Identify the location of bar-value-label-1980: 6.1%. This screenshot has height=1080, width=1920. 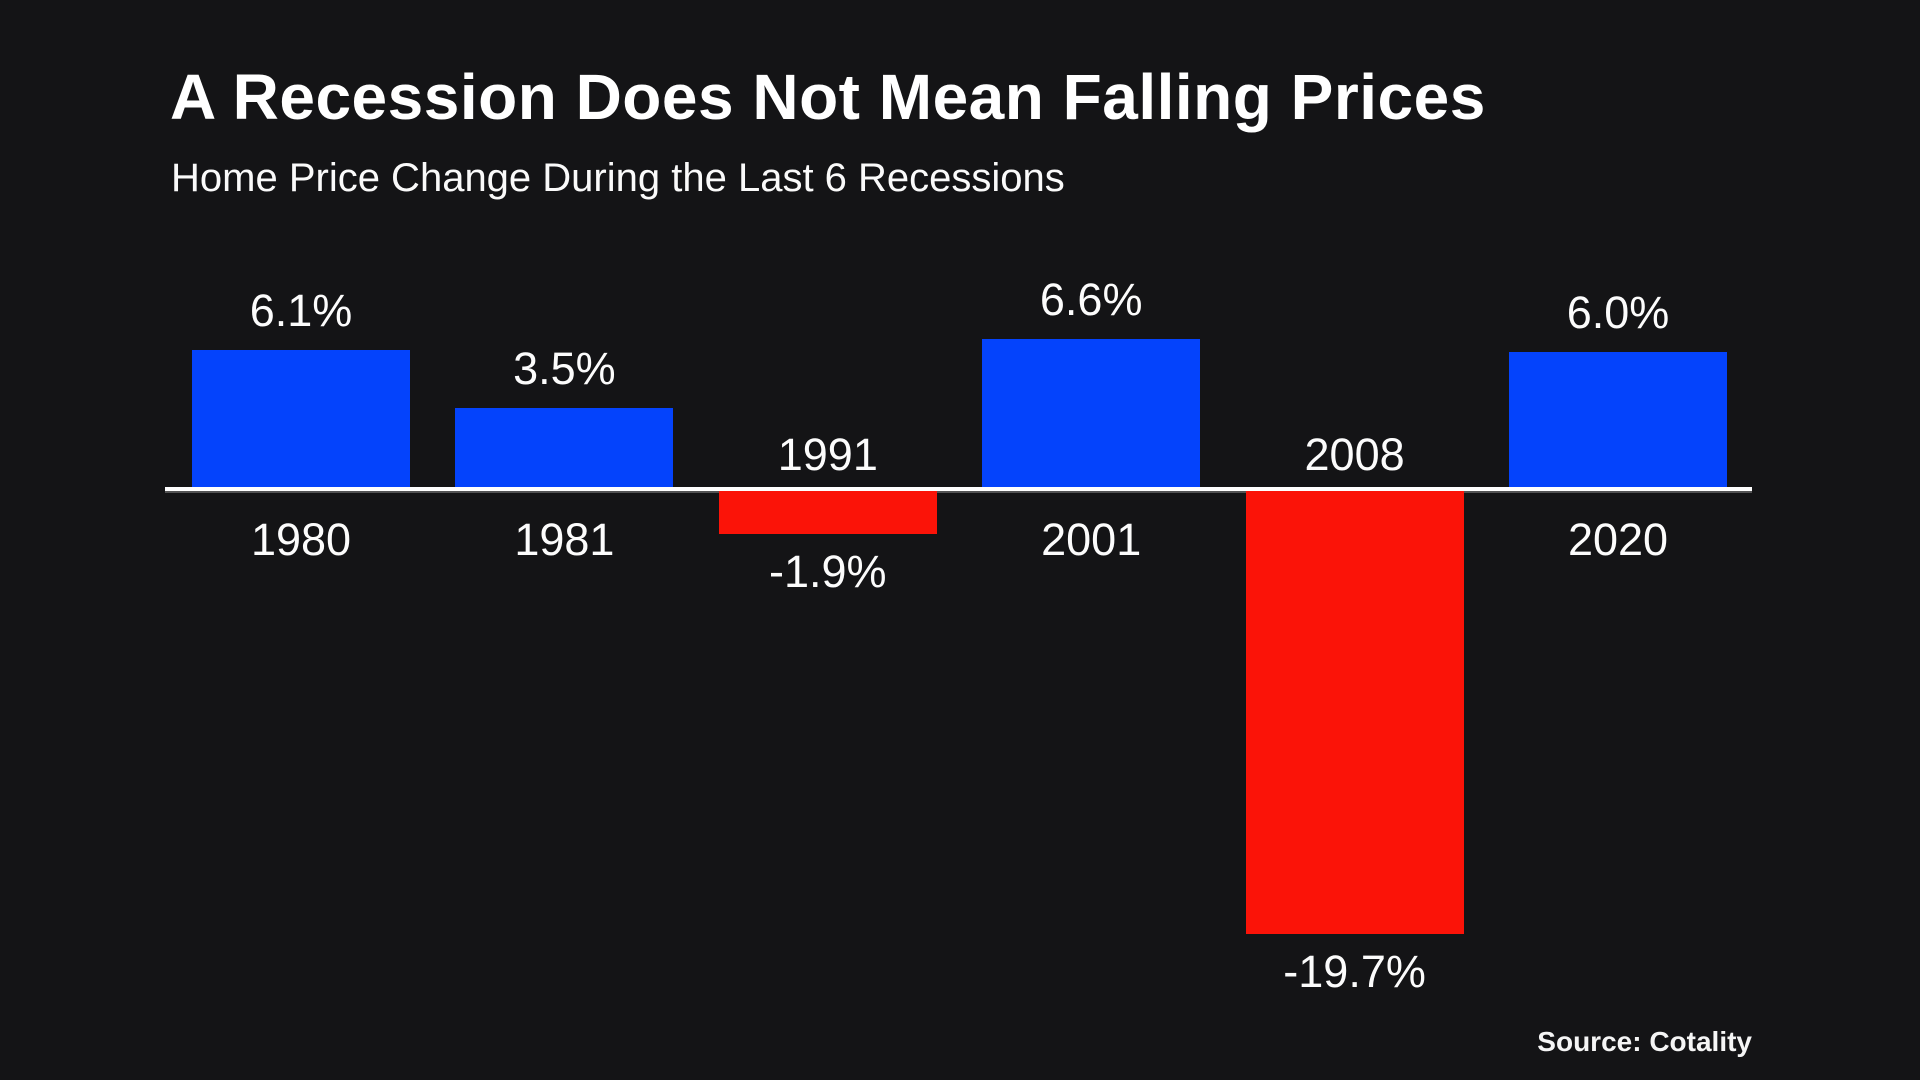
(301, 310).